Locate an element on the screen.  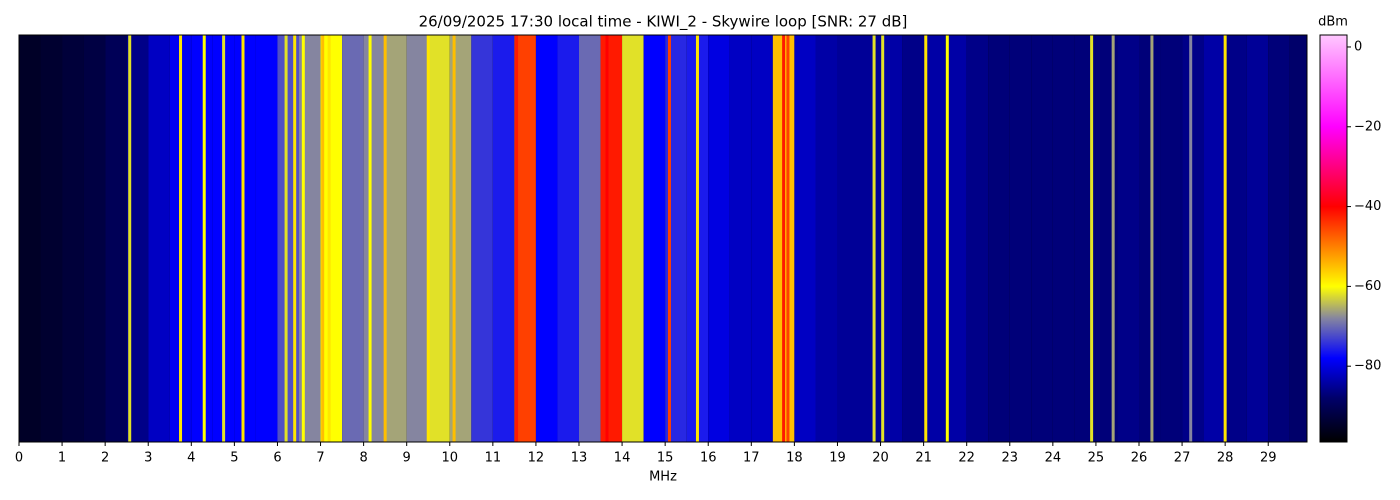
x-tick-label: 12 is located at coordinates (536, 458).